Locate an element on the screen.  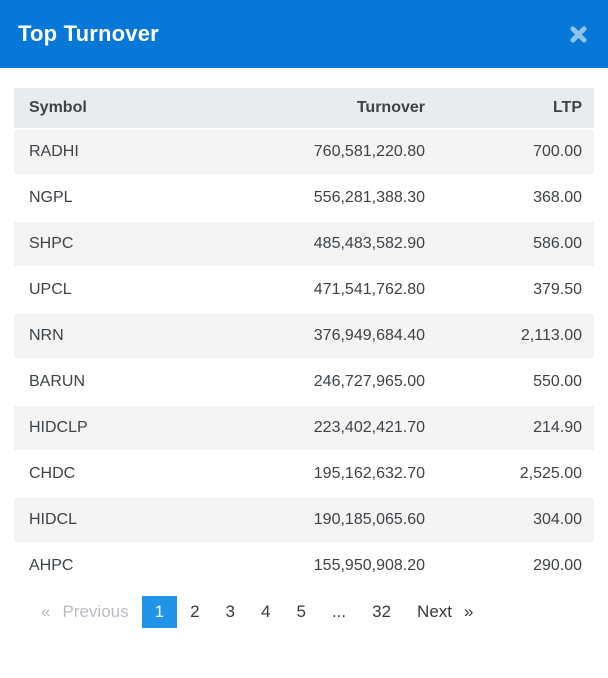
pagination: « Previous 1 2 3 4 5... 32 Next » is located at coordinates (311, 612).